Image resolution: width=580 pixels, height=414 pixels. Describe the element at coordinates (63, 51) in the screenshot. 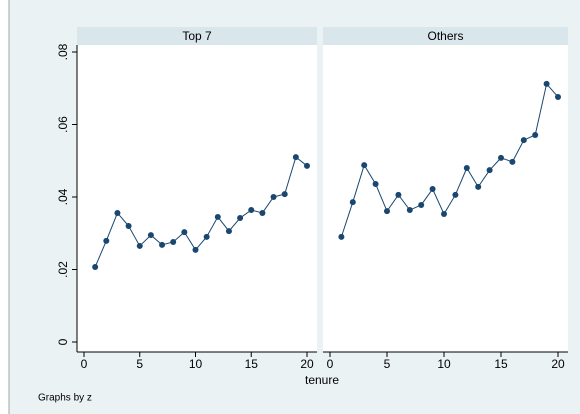

I see `y-tick-label: .08` at that location.